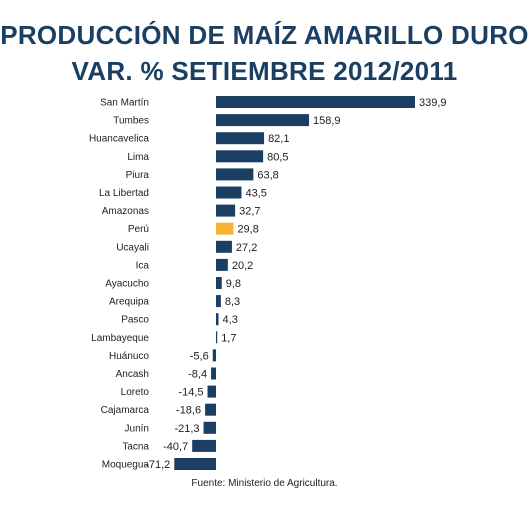 The image size is (529, 510). Describe the element at coordinates (225, 228) in the screenshot. I see `bar-peru` at that location.